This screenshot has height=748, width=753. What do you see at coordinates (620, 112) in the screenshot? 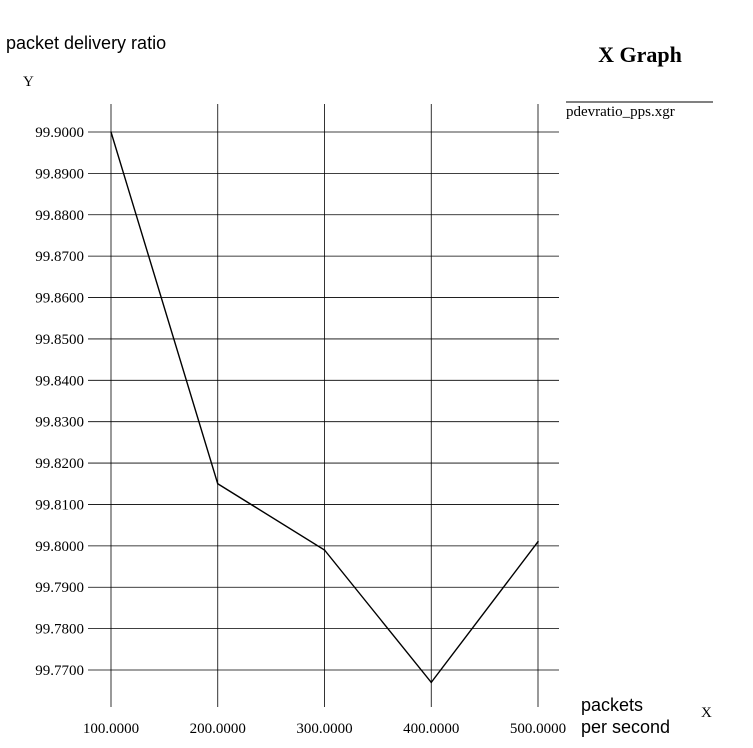
I see `legend-entry: pdevratio_pps.xgr` at bounding box center [620, 112].